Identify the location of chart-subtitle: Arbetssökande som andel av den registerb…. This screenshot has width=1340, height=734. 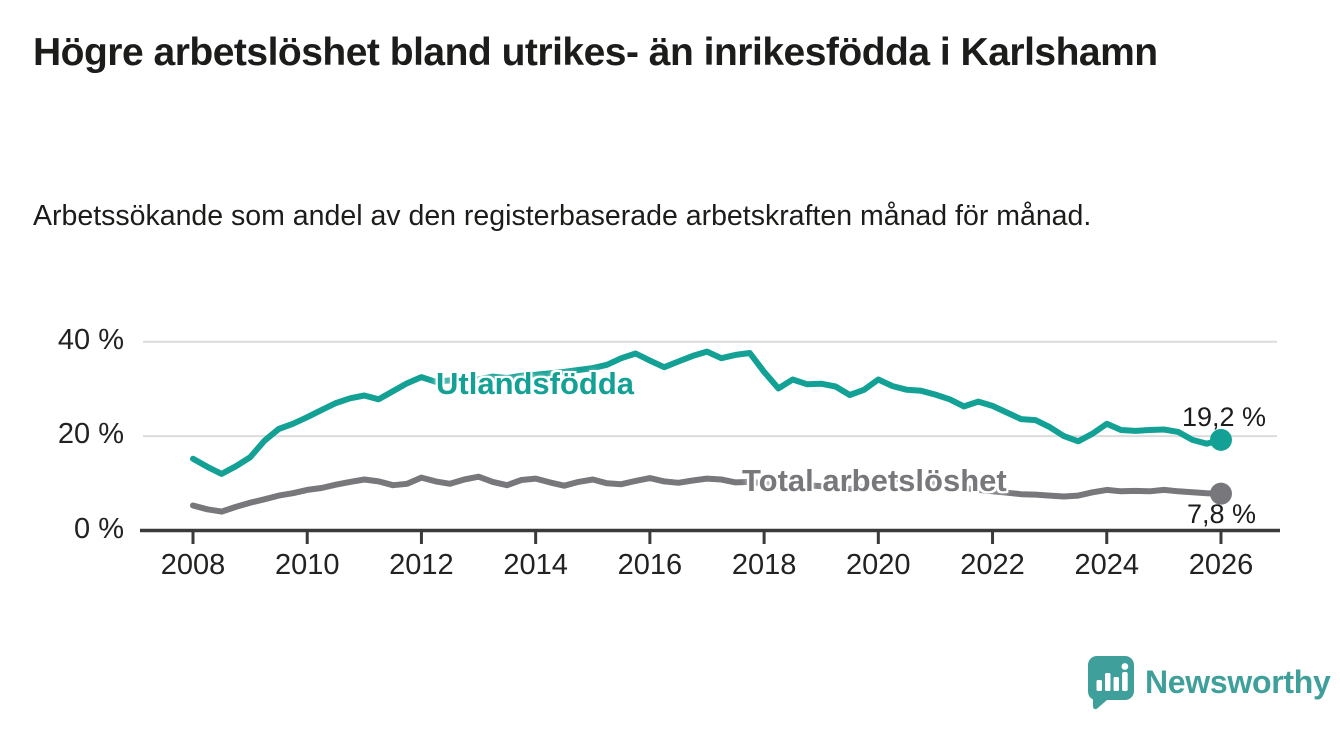
(562, 216).